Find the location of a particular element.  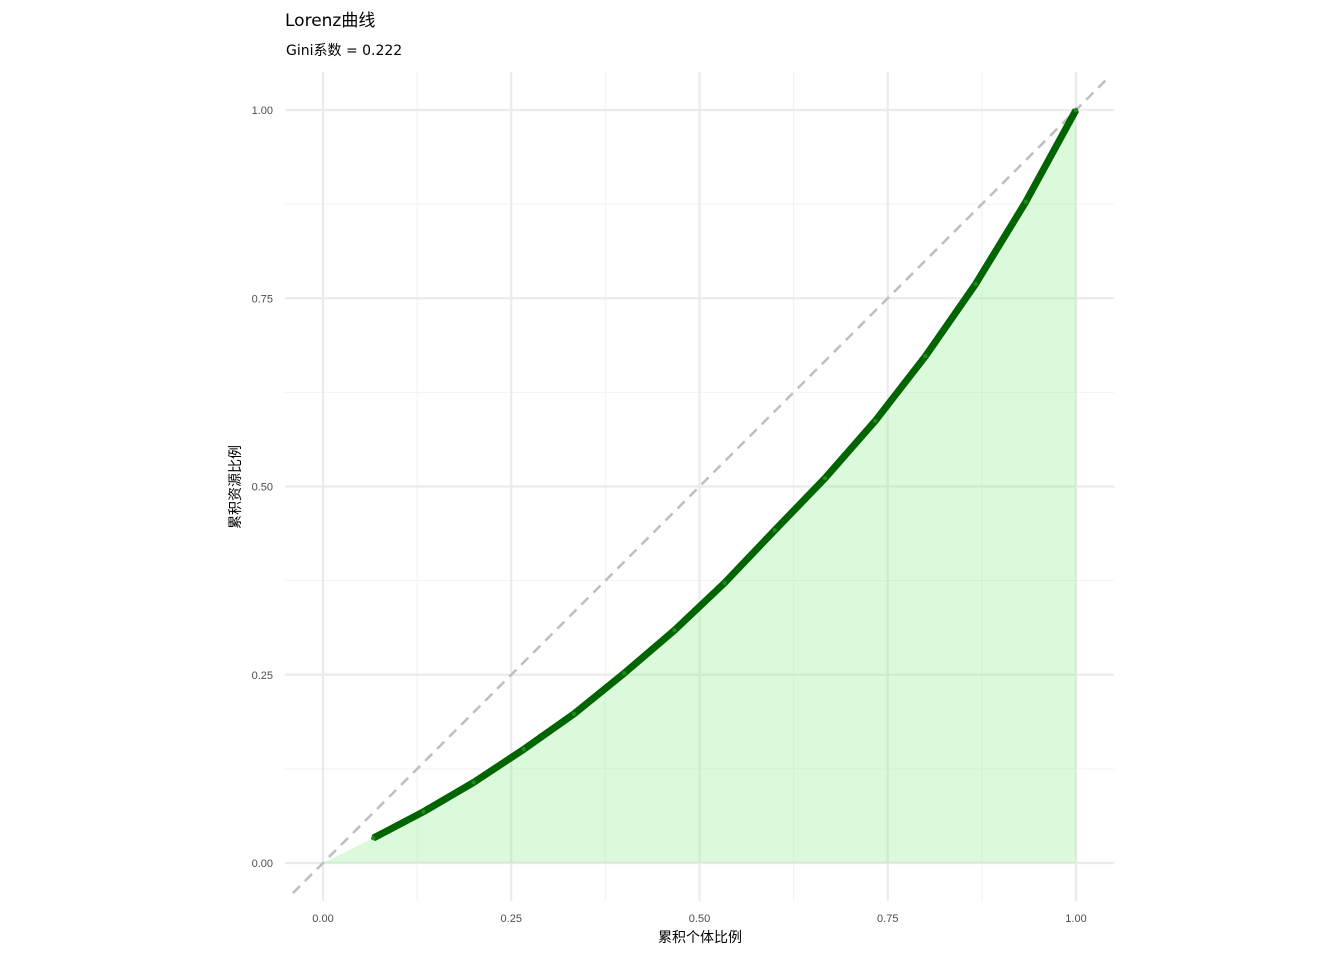

x-tick-label: 0.00 is located at coordinates (322, 919).